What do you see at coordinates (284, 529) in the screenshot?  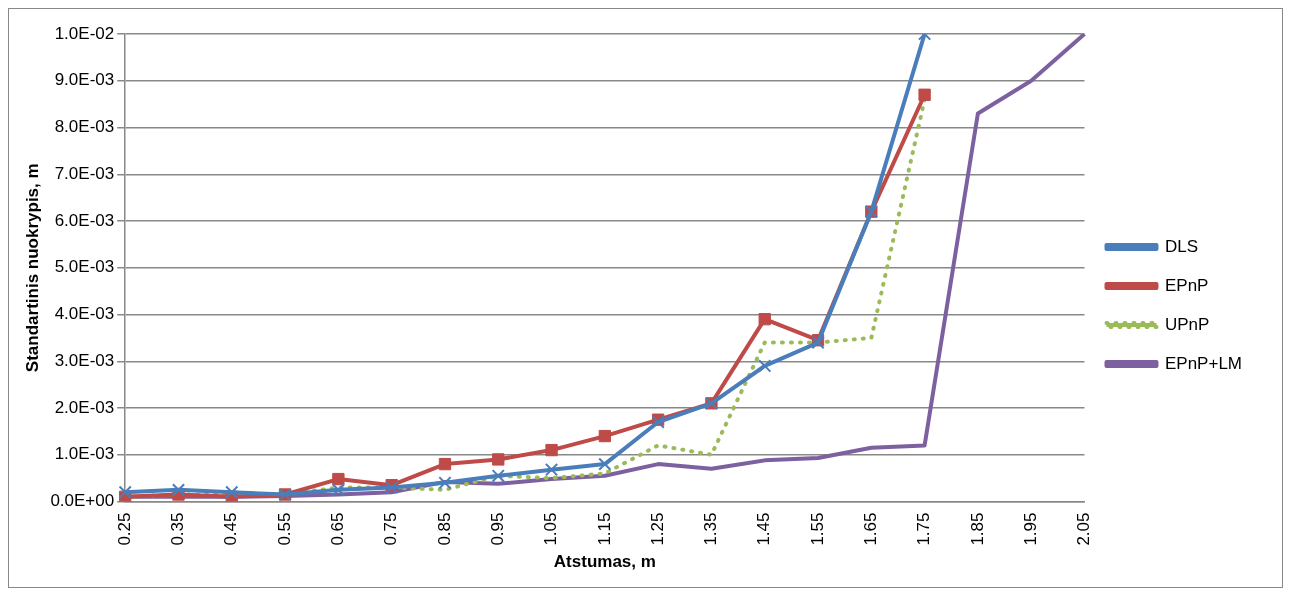 I see `x-tick-label: 0.55` at bounding box center [284, 529].